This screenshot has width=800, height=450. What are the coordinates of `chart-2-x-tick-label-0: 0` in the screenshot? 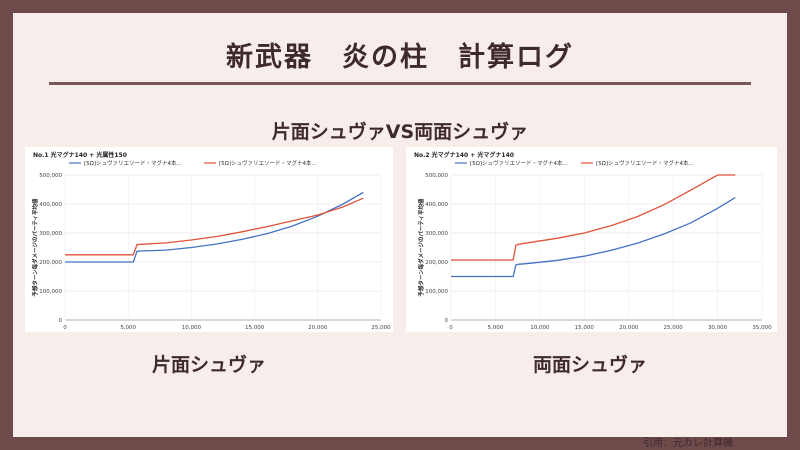 It's located at (451, 328).